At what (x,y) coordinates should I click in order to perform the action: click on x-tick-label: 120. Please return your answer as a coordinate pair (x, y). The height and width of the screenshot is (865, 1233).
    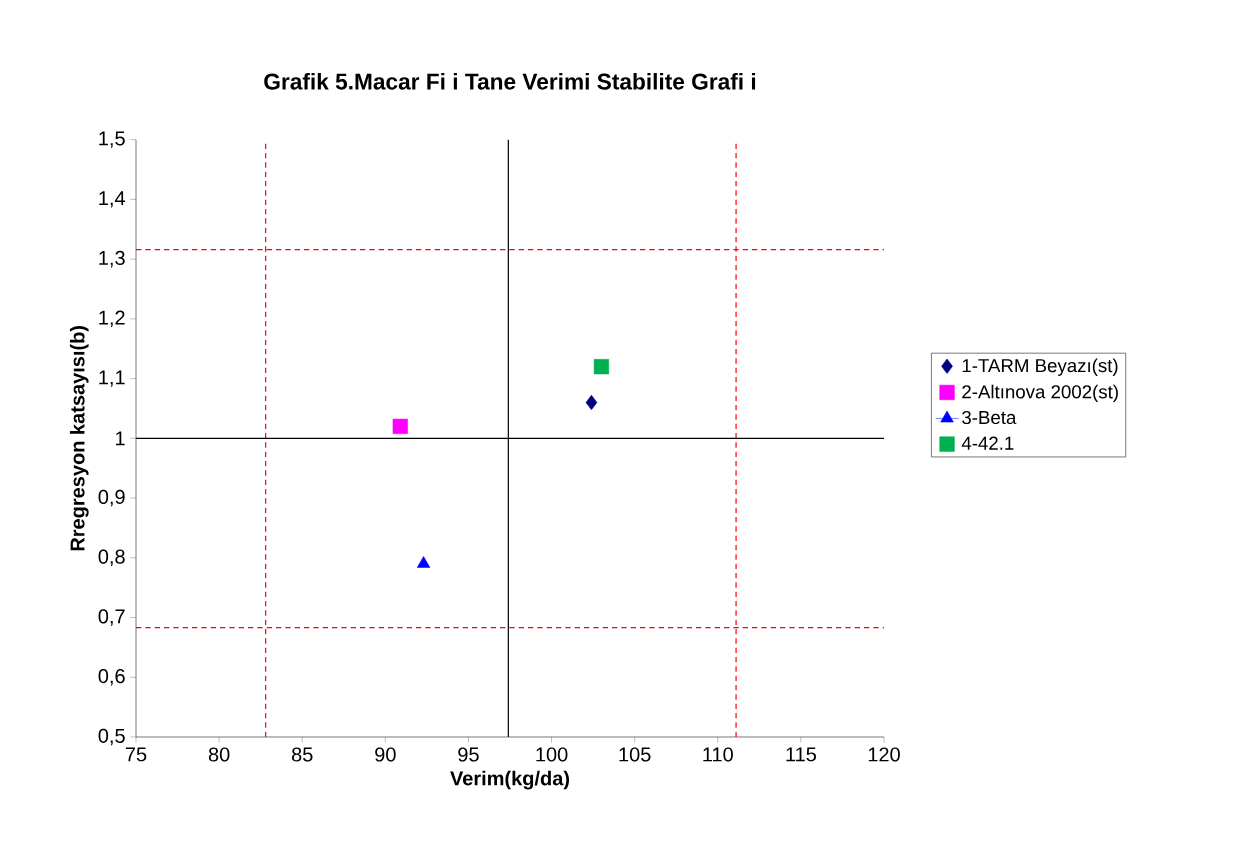
    Looking at the image, I should click on (884, 754).